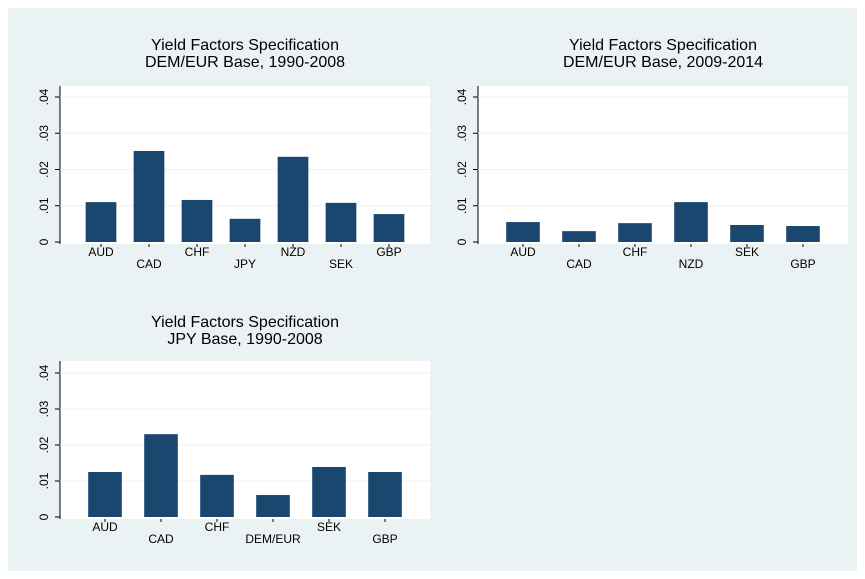 This screenshot has width=865, height=579. I want to click on x-tick-label: JPY, so click(245, 264).